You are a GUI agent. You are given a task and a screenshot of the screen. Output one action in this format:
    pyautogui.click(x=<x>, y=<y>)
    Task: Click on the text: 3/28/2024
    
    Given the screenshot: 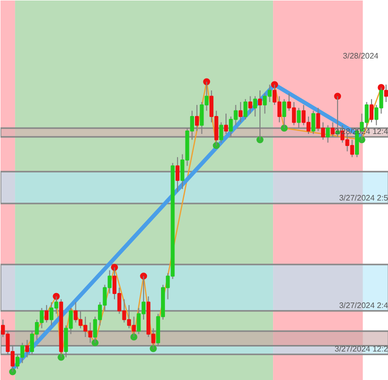 What is the action you would take?
    pyautogui.click(x=361, y=56)
    